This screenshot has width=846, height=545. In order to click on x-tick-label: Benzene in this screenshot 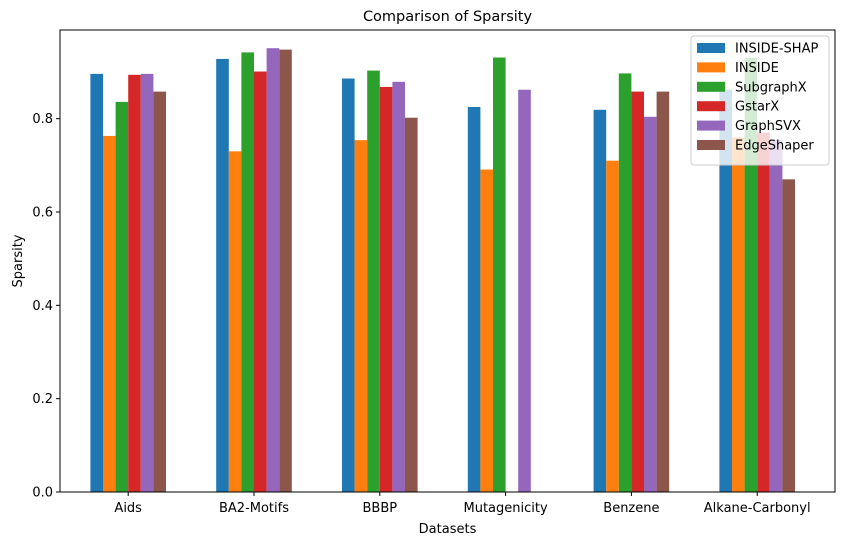, I will do `click(631, 508)`.